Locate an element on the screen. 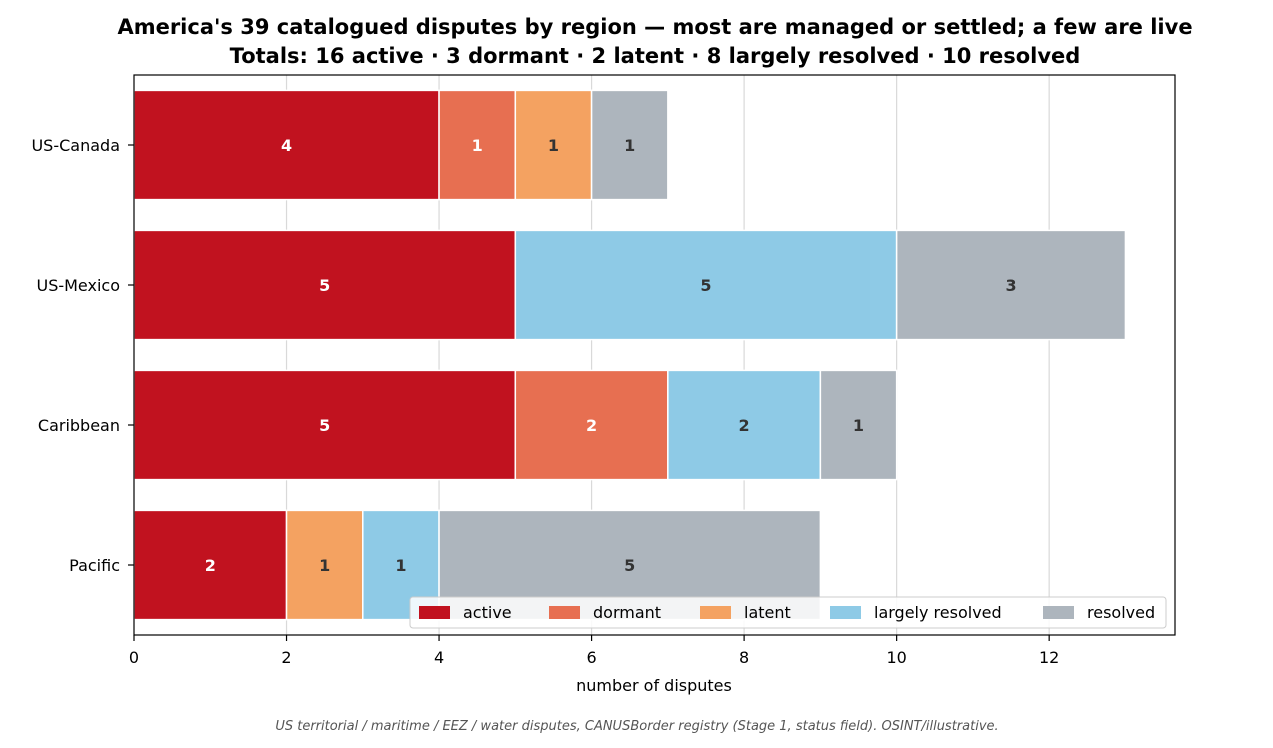  bar-label-caribbean-dormant: 2 is located at coordinates (591, 425).